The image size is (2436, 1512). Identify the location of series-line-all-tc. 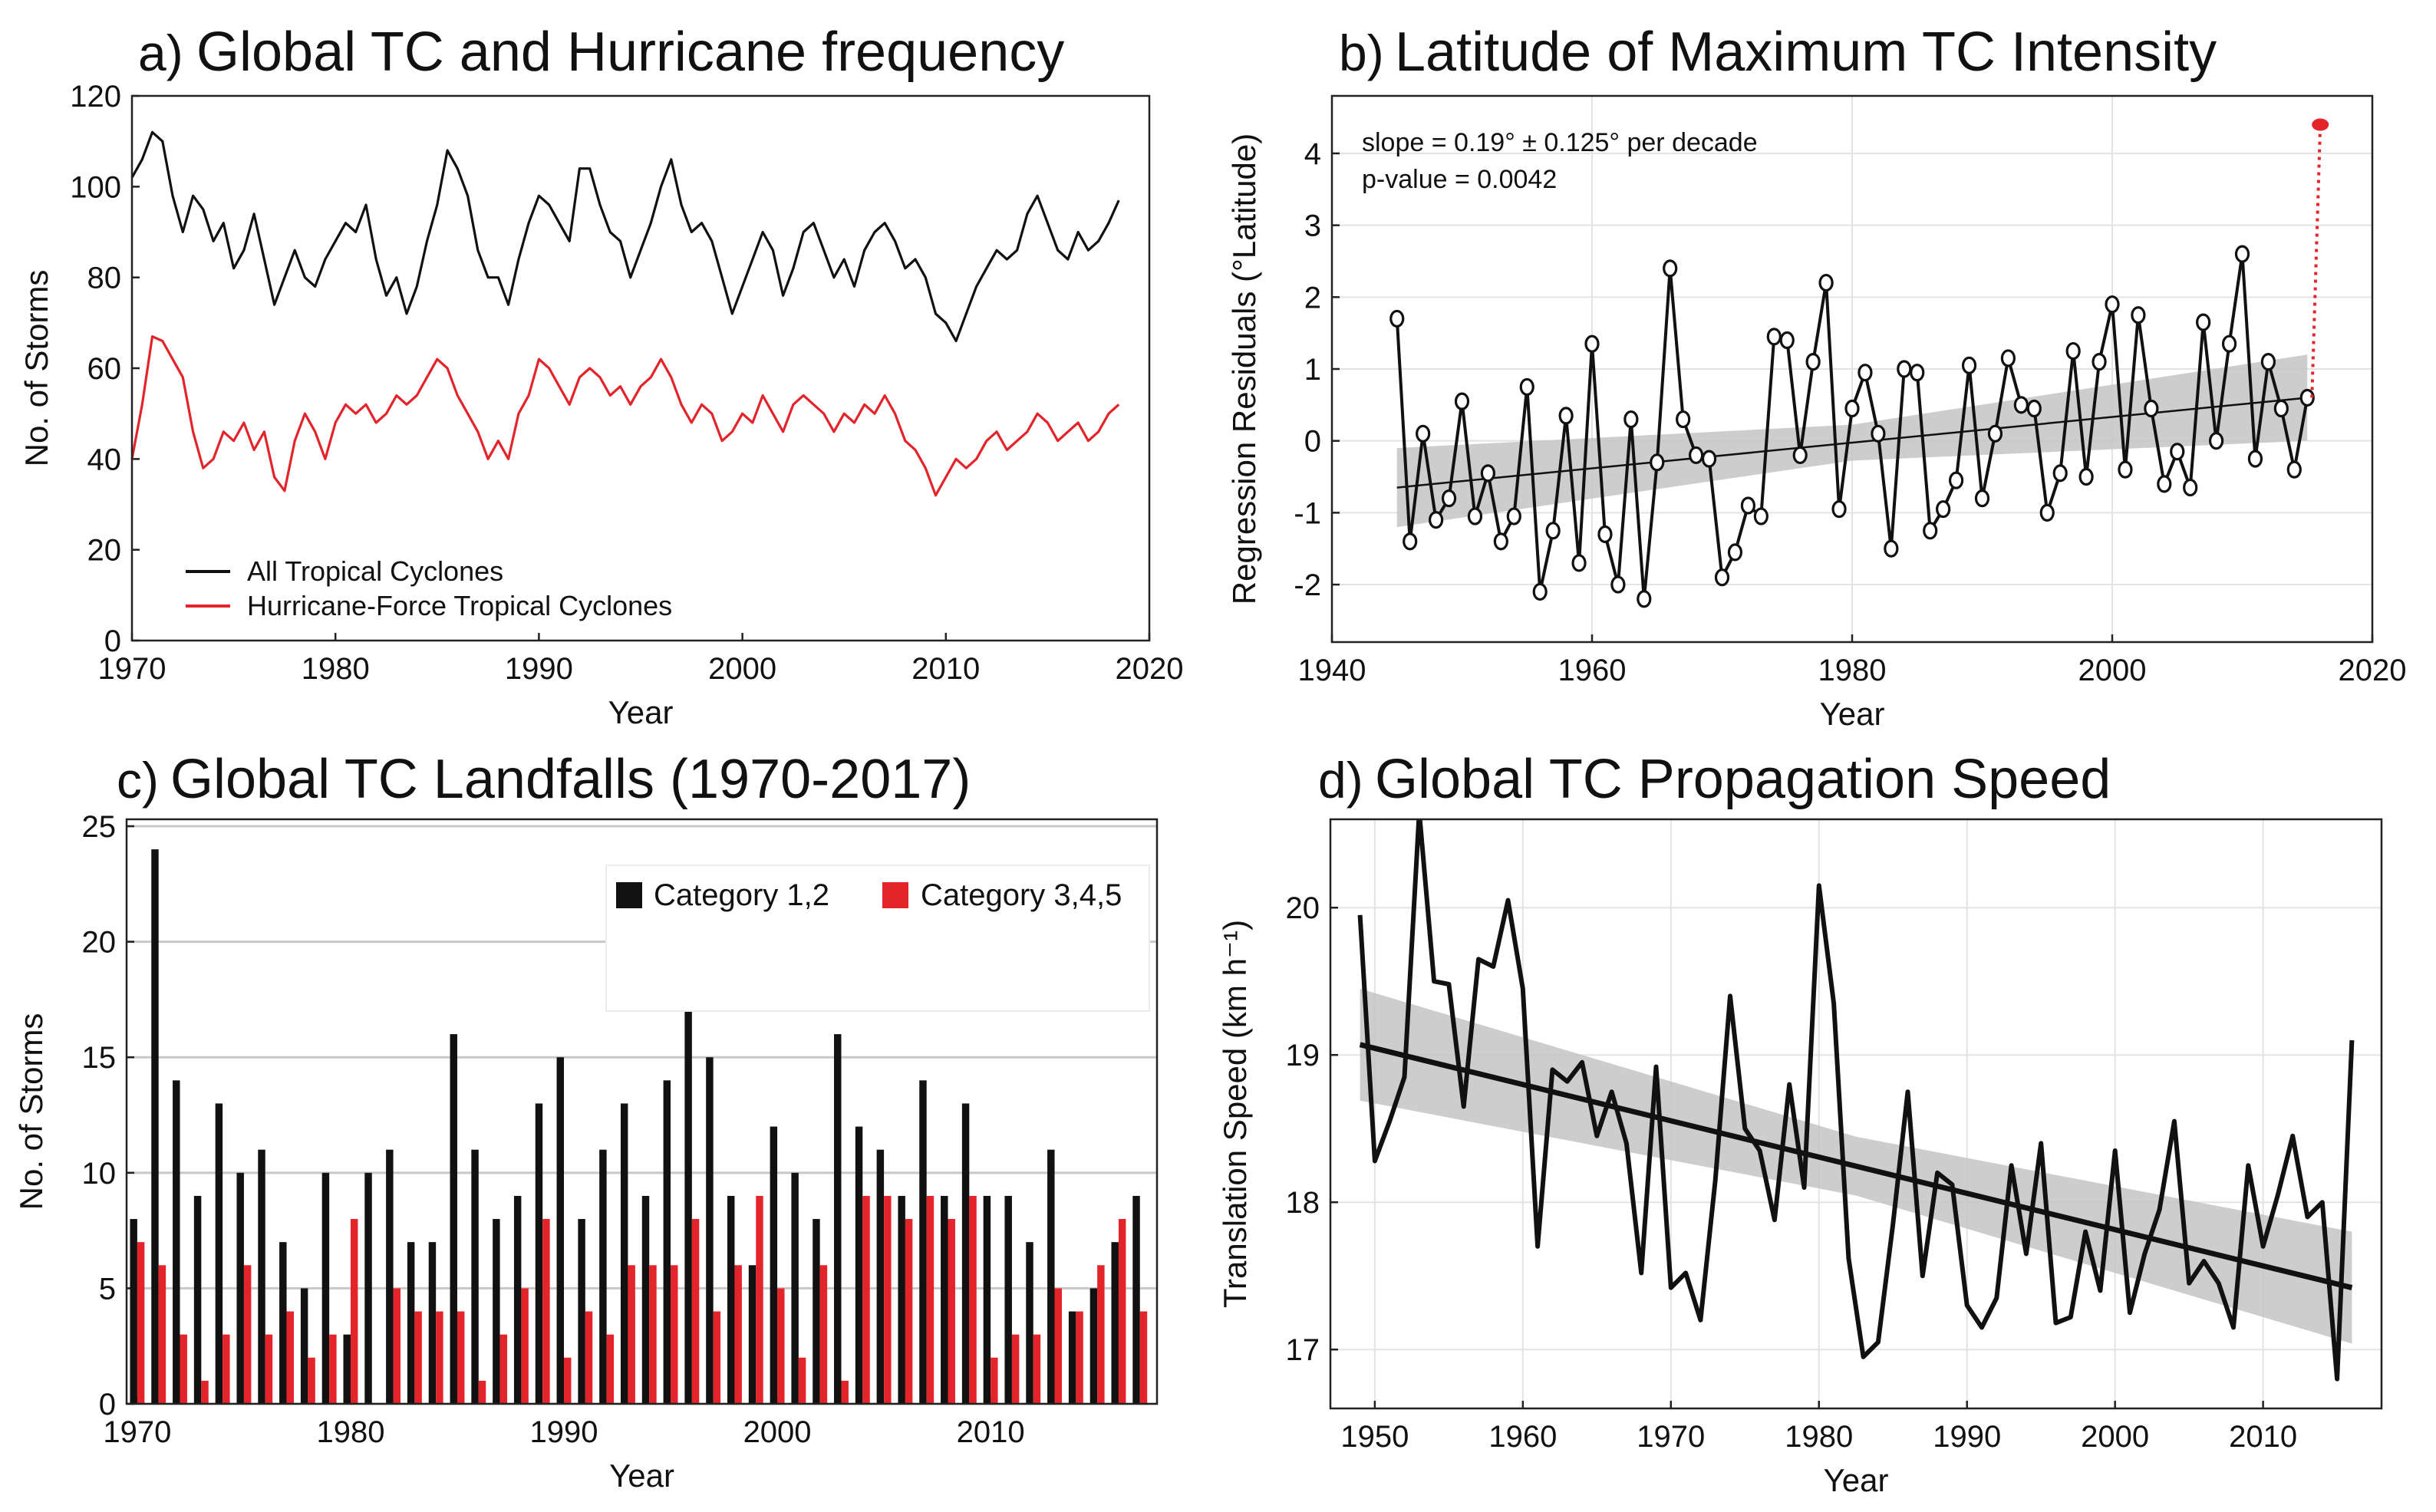
(625, 236).